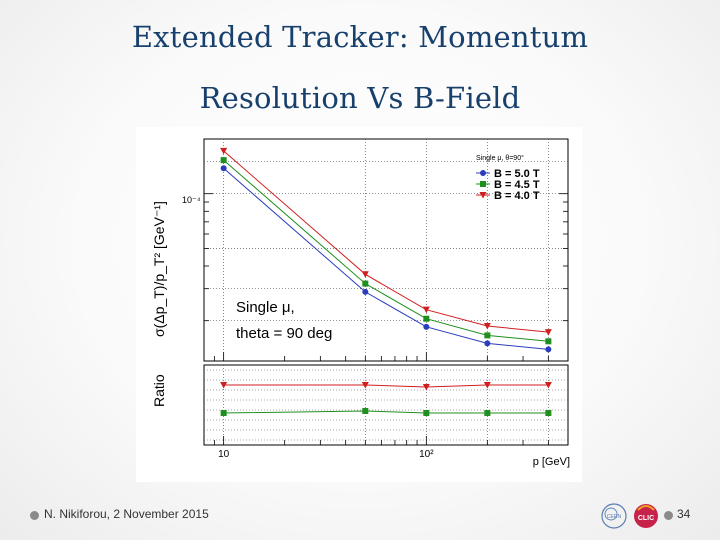  What do you see at coordinates (517, 174) in the screenshot?
I see `legend-label-0: B = 5.0 T` at bounding box center [517, 174].